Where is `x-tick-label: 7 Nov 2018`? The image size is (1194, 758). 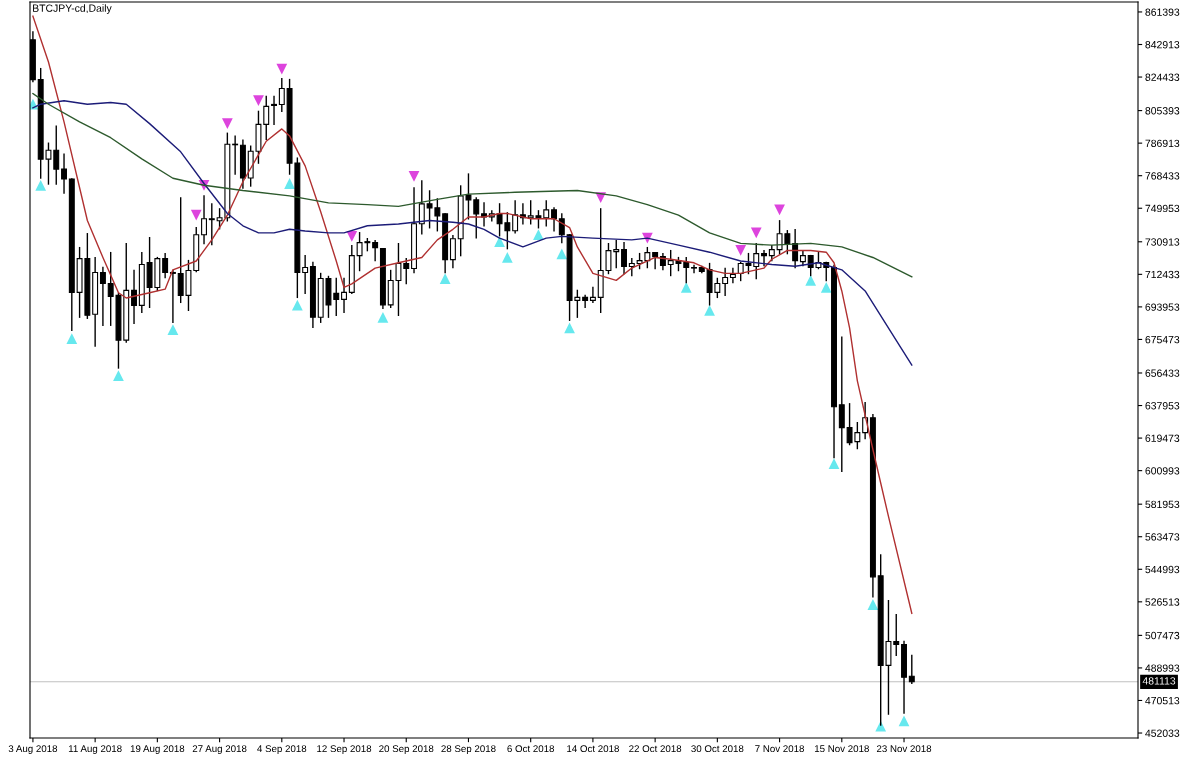 x-tick-label: 7 Nov 2018 is located at coordinates (780, 749).